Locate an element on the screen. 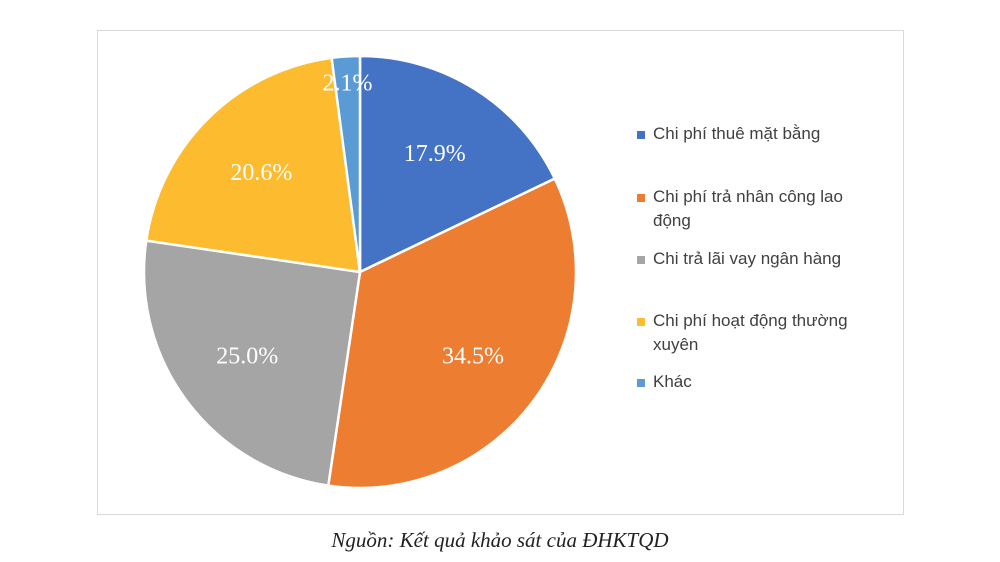 The image size is (1000, 562). data-label: 25.0% is located at coordinates (247, 357).